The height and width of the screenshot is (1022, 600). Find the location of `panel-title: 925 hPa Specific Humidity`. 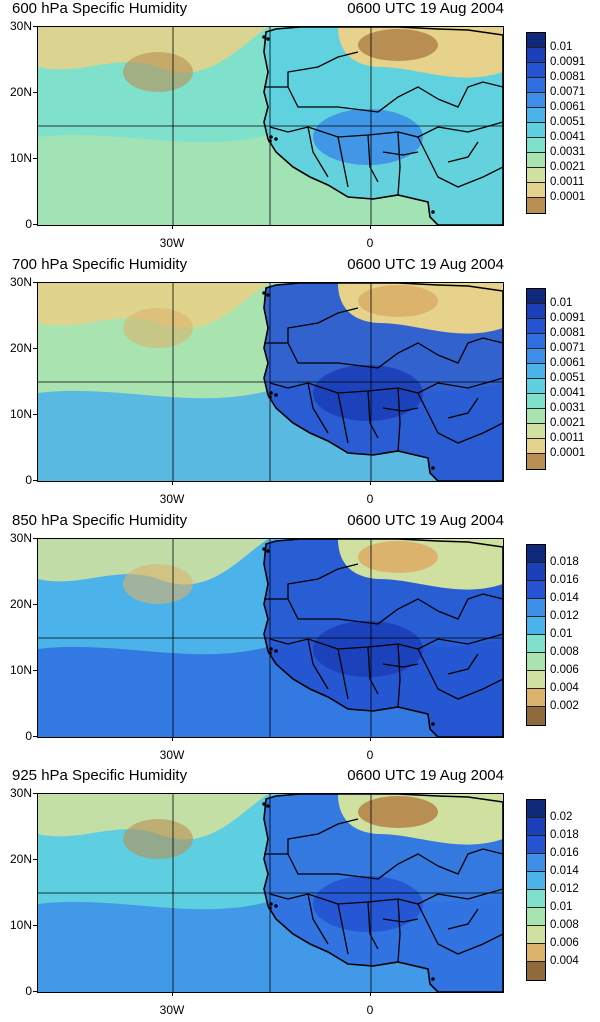

panel-title: 925 hPa Specific Humidity is located at coordinates (100, 775).